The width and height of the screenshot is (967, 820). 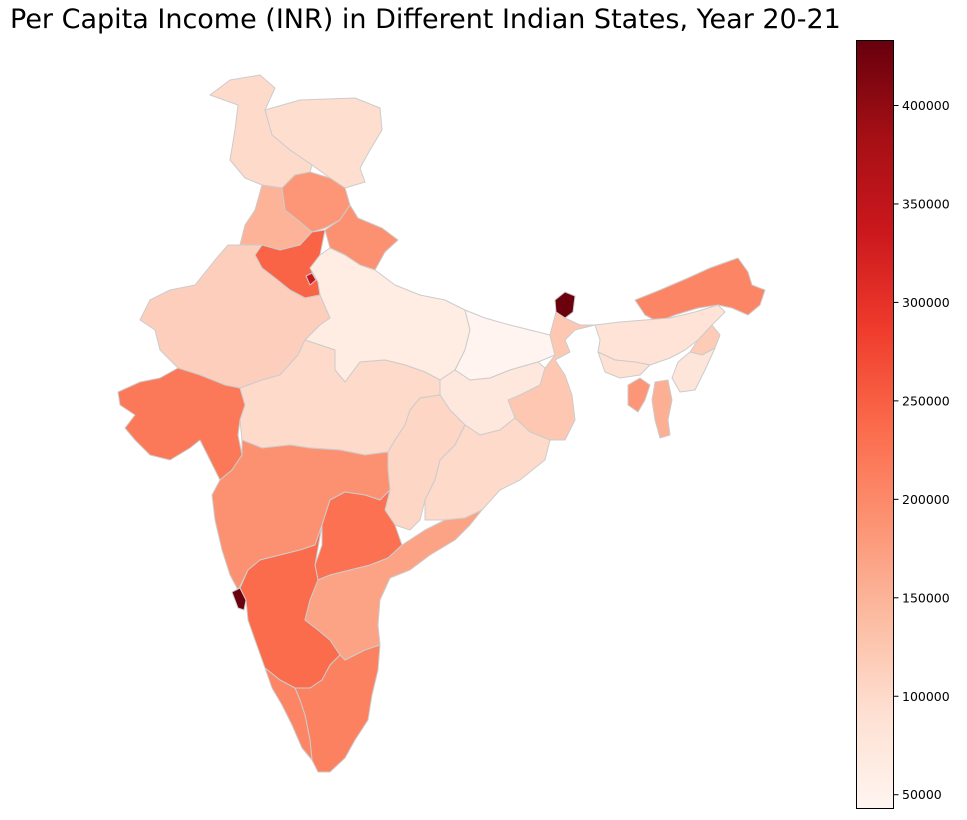 What do you see at coordinates (288, 714) in the screenshot?
I see `region-kerala` at bounding box center [288, 714].